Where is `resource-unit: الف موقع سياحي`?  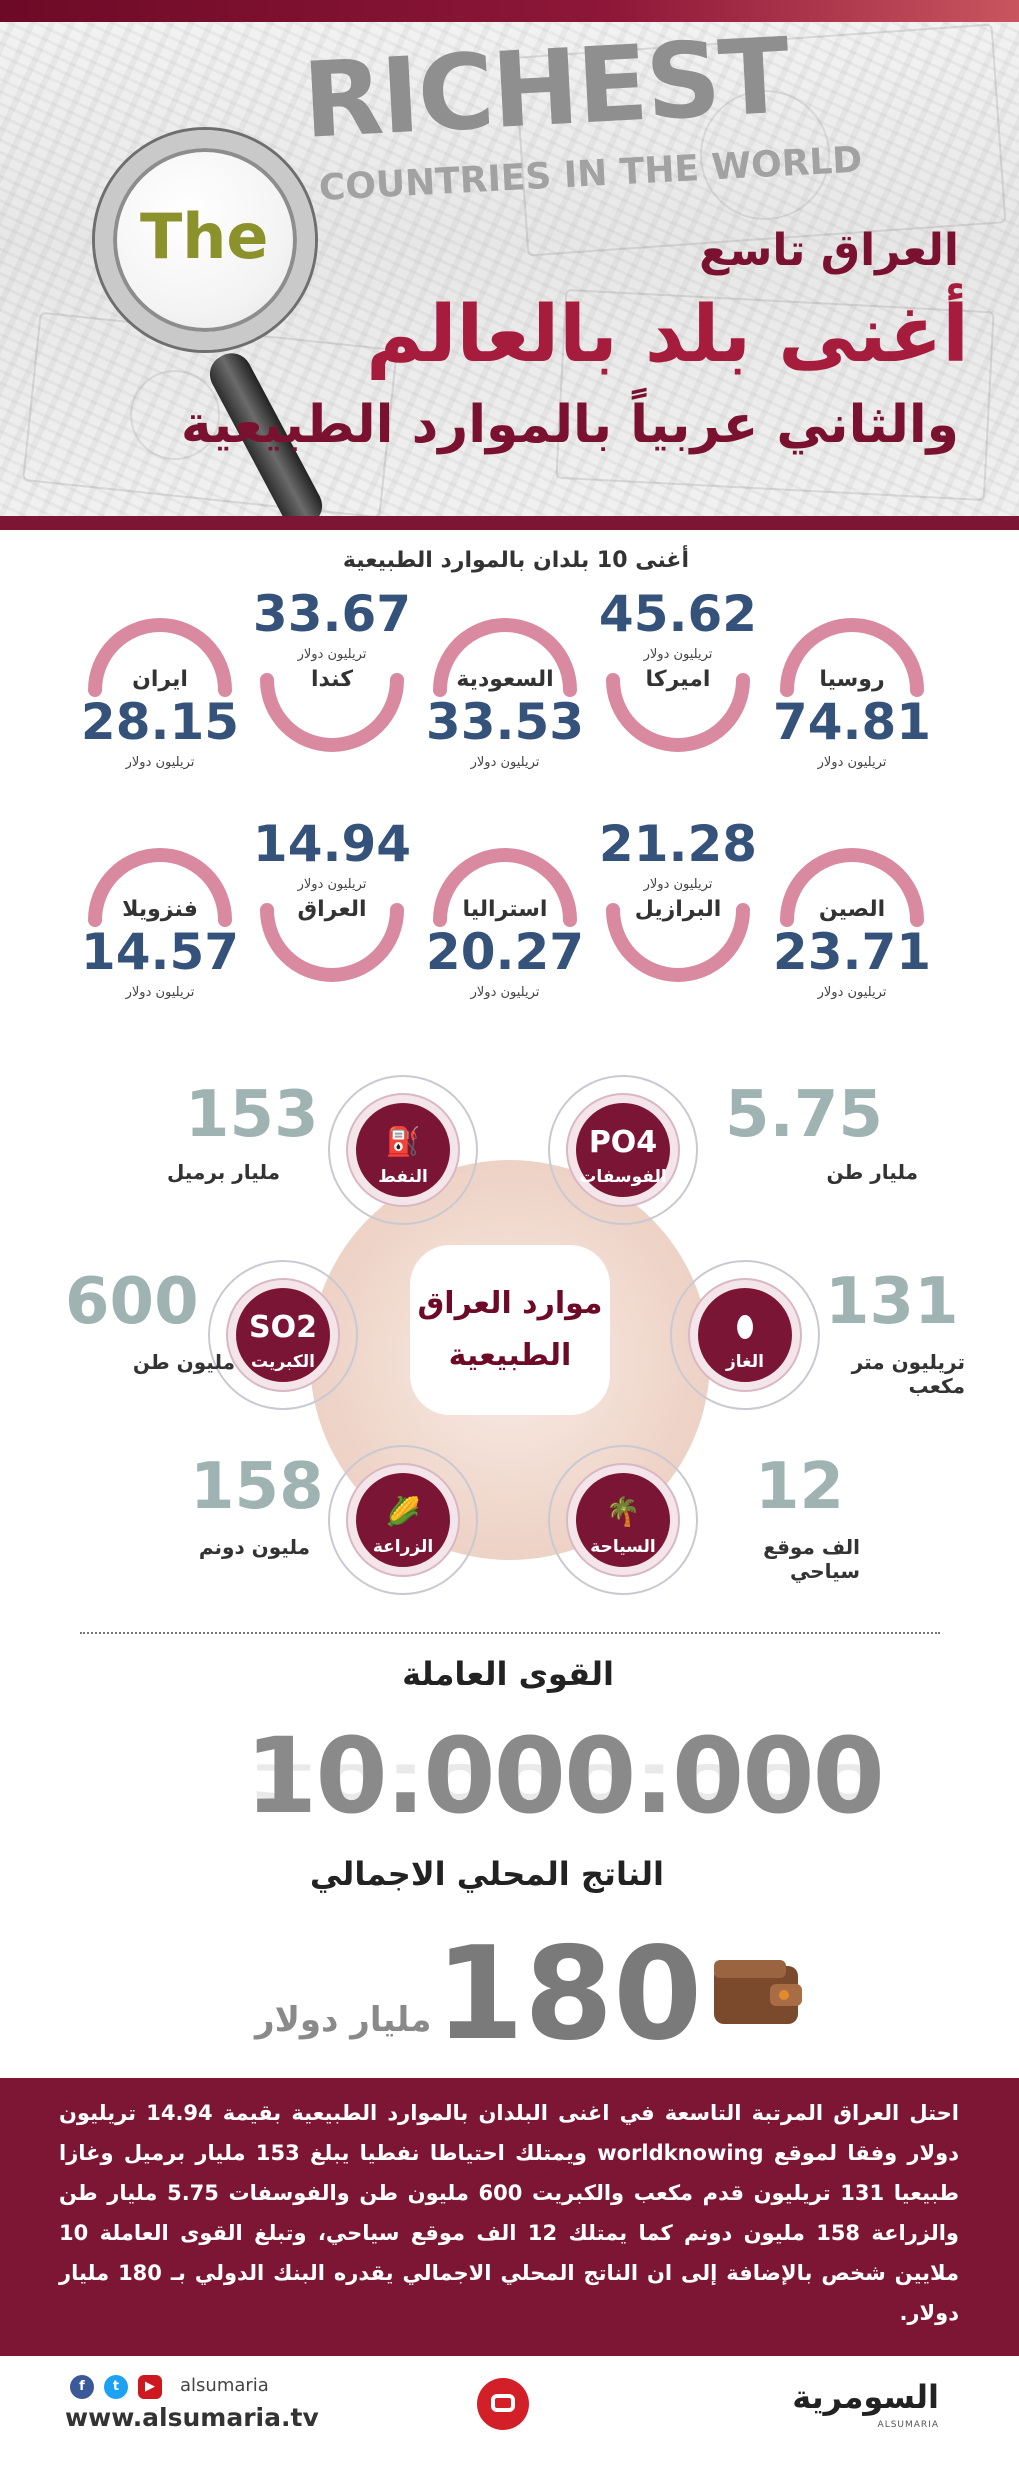 resource-unit: الف موقع سياحي is located at coordinates (811, 1559).